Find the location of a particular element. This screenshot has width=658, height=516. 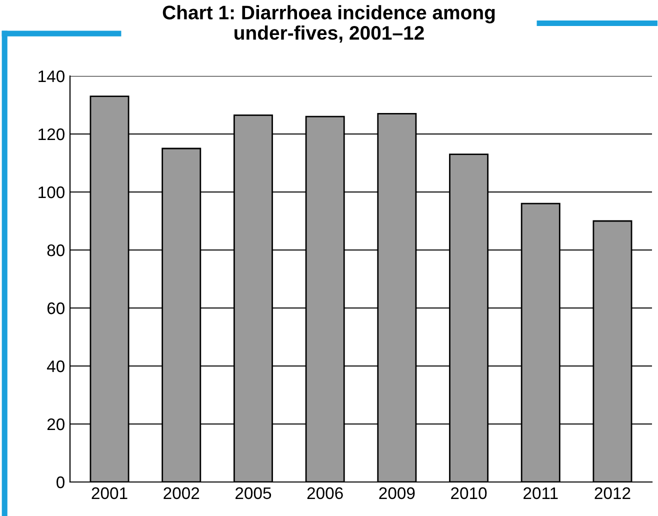

y-tick-label: 100 is located at coordinates (51, 192).